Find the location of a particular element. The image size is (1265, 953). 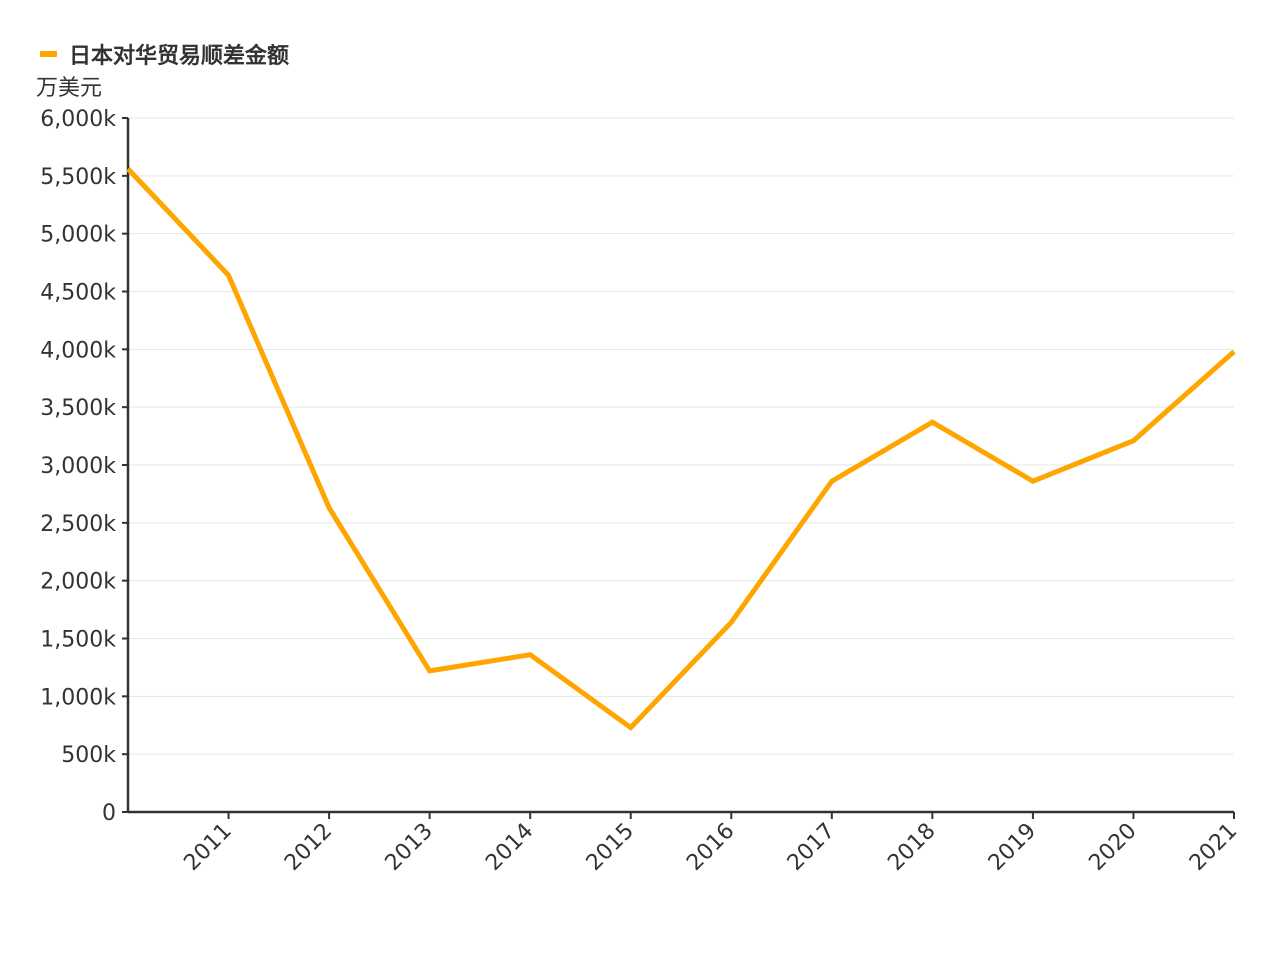

y-tick-label: 6,000k is located at coordinates (78, 119).